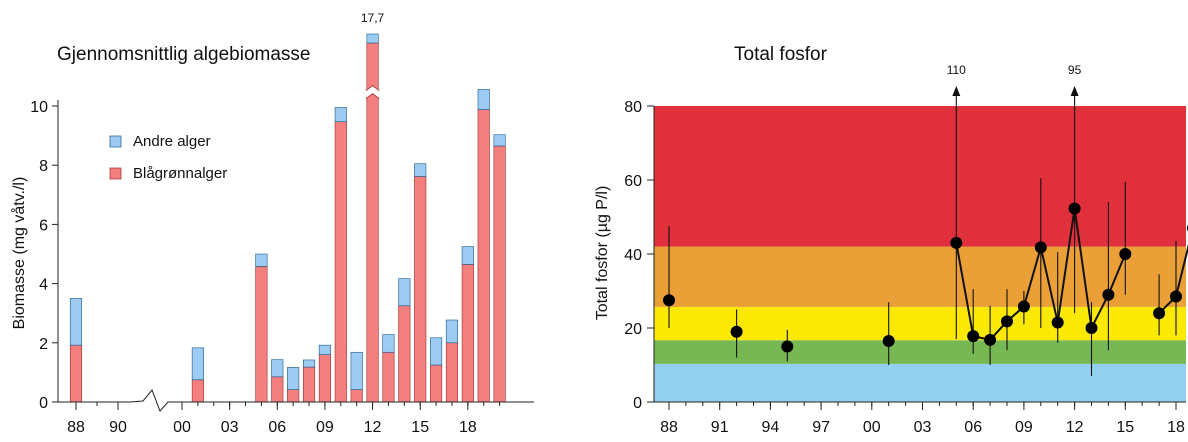 The width and height of the screenshot is (1188, 442). I want to click on y-tick-label-60: 60, so click(633, 181).